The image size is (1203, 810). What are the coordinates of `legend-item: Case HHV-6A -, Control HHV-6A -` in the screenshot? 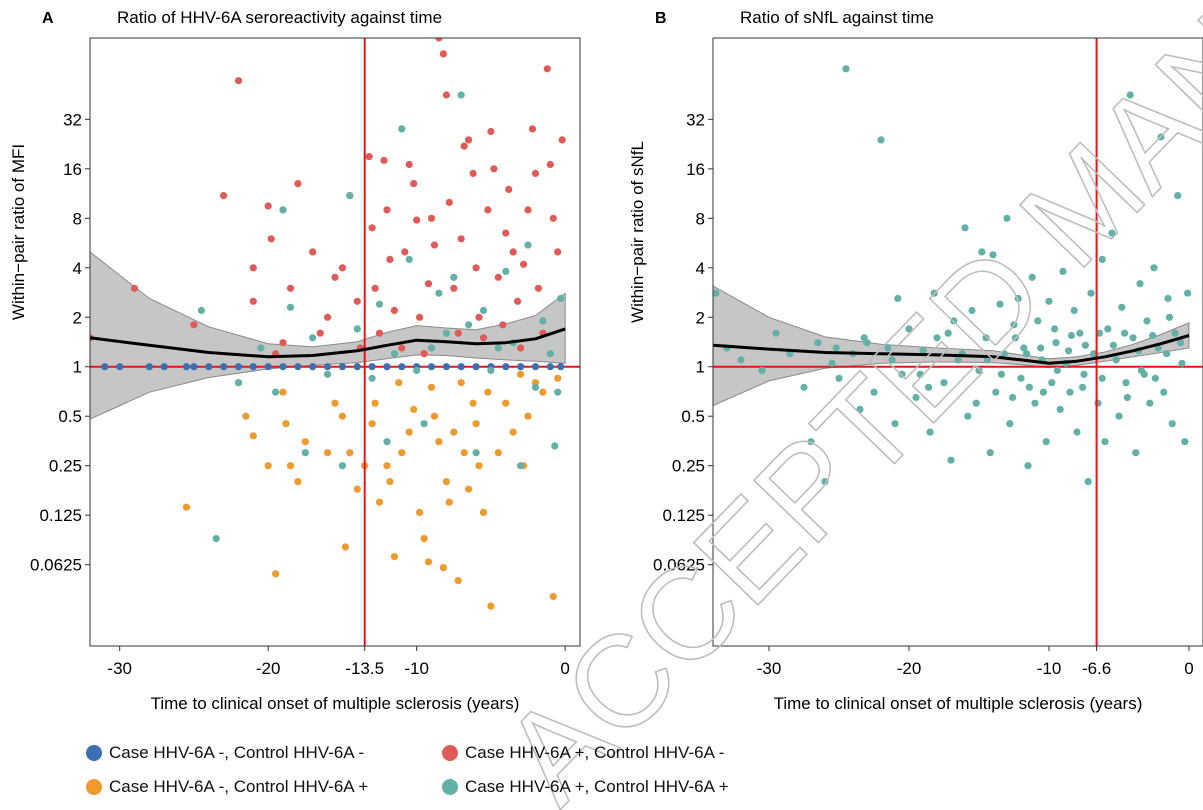 It's located at (225, 753).